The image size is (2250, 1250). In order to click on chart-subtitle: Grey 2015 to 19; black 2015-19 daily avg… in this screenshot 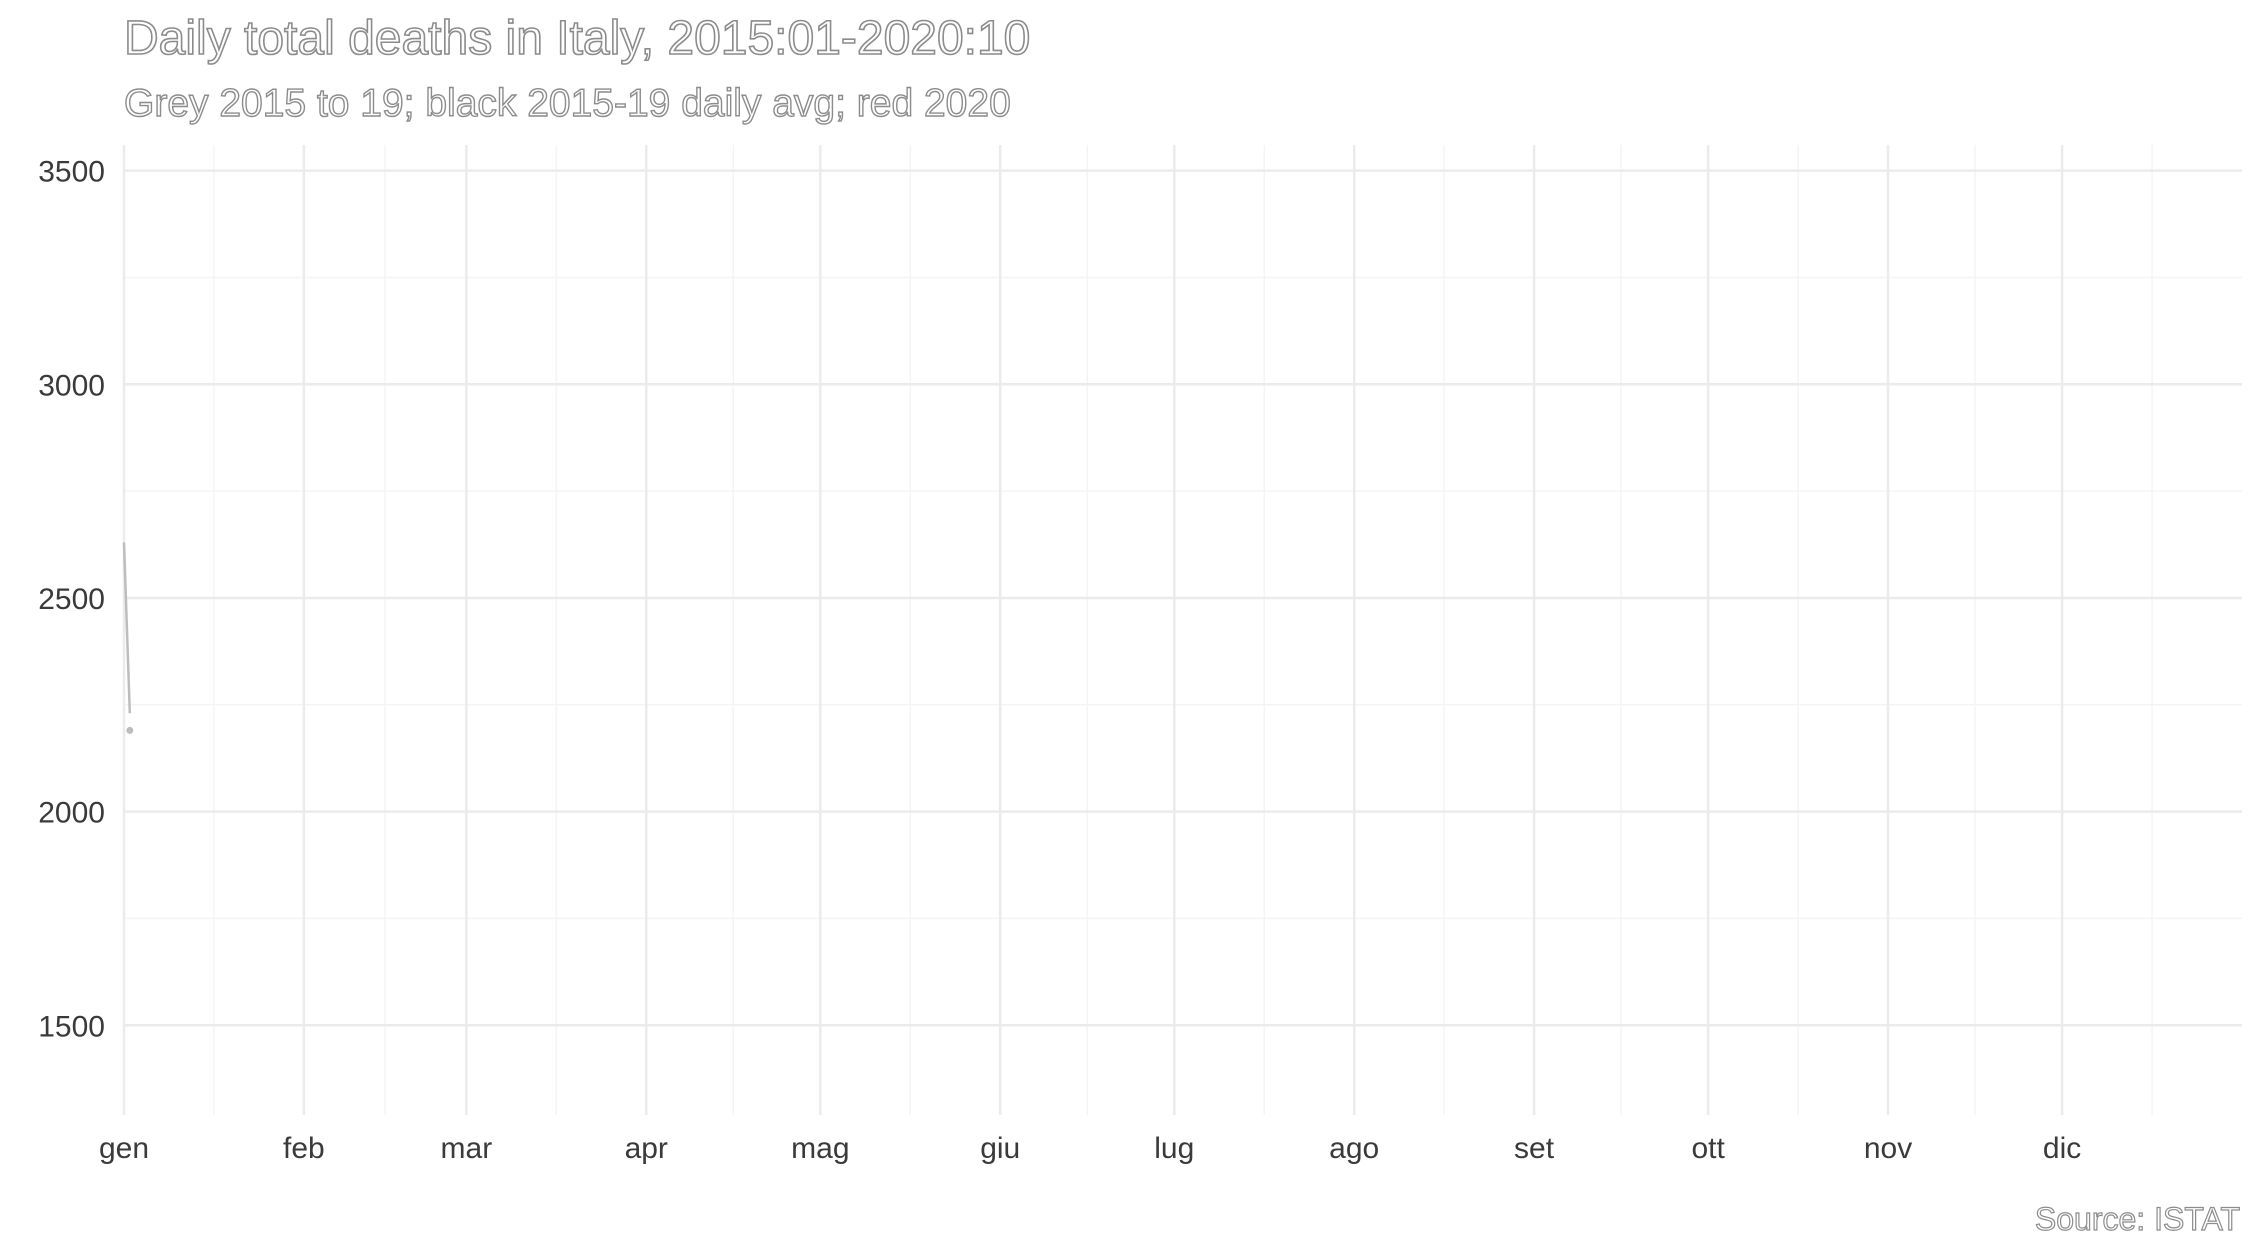, I will do `click(567, 103)`.